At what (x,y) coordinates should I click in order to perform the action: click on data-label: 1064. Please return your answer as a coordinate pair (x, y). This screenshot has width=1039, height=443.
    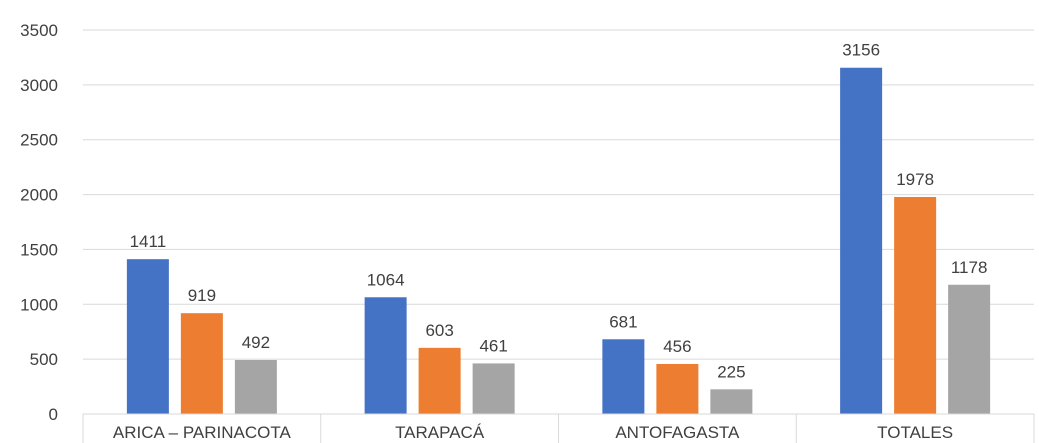
    Looking at the image, I should click on (386, 279).